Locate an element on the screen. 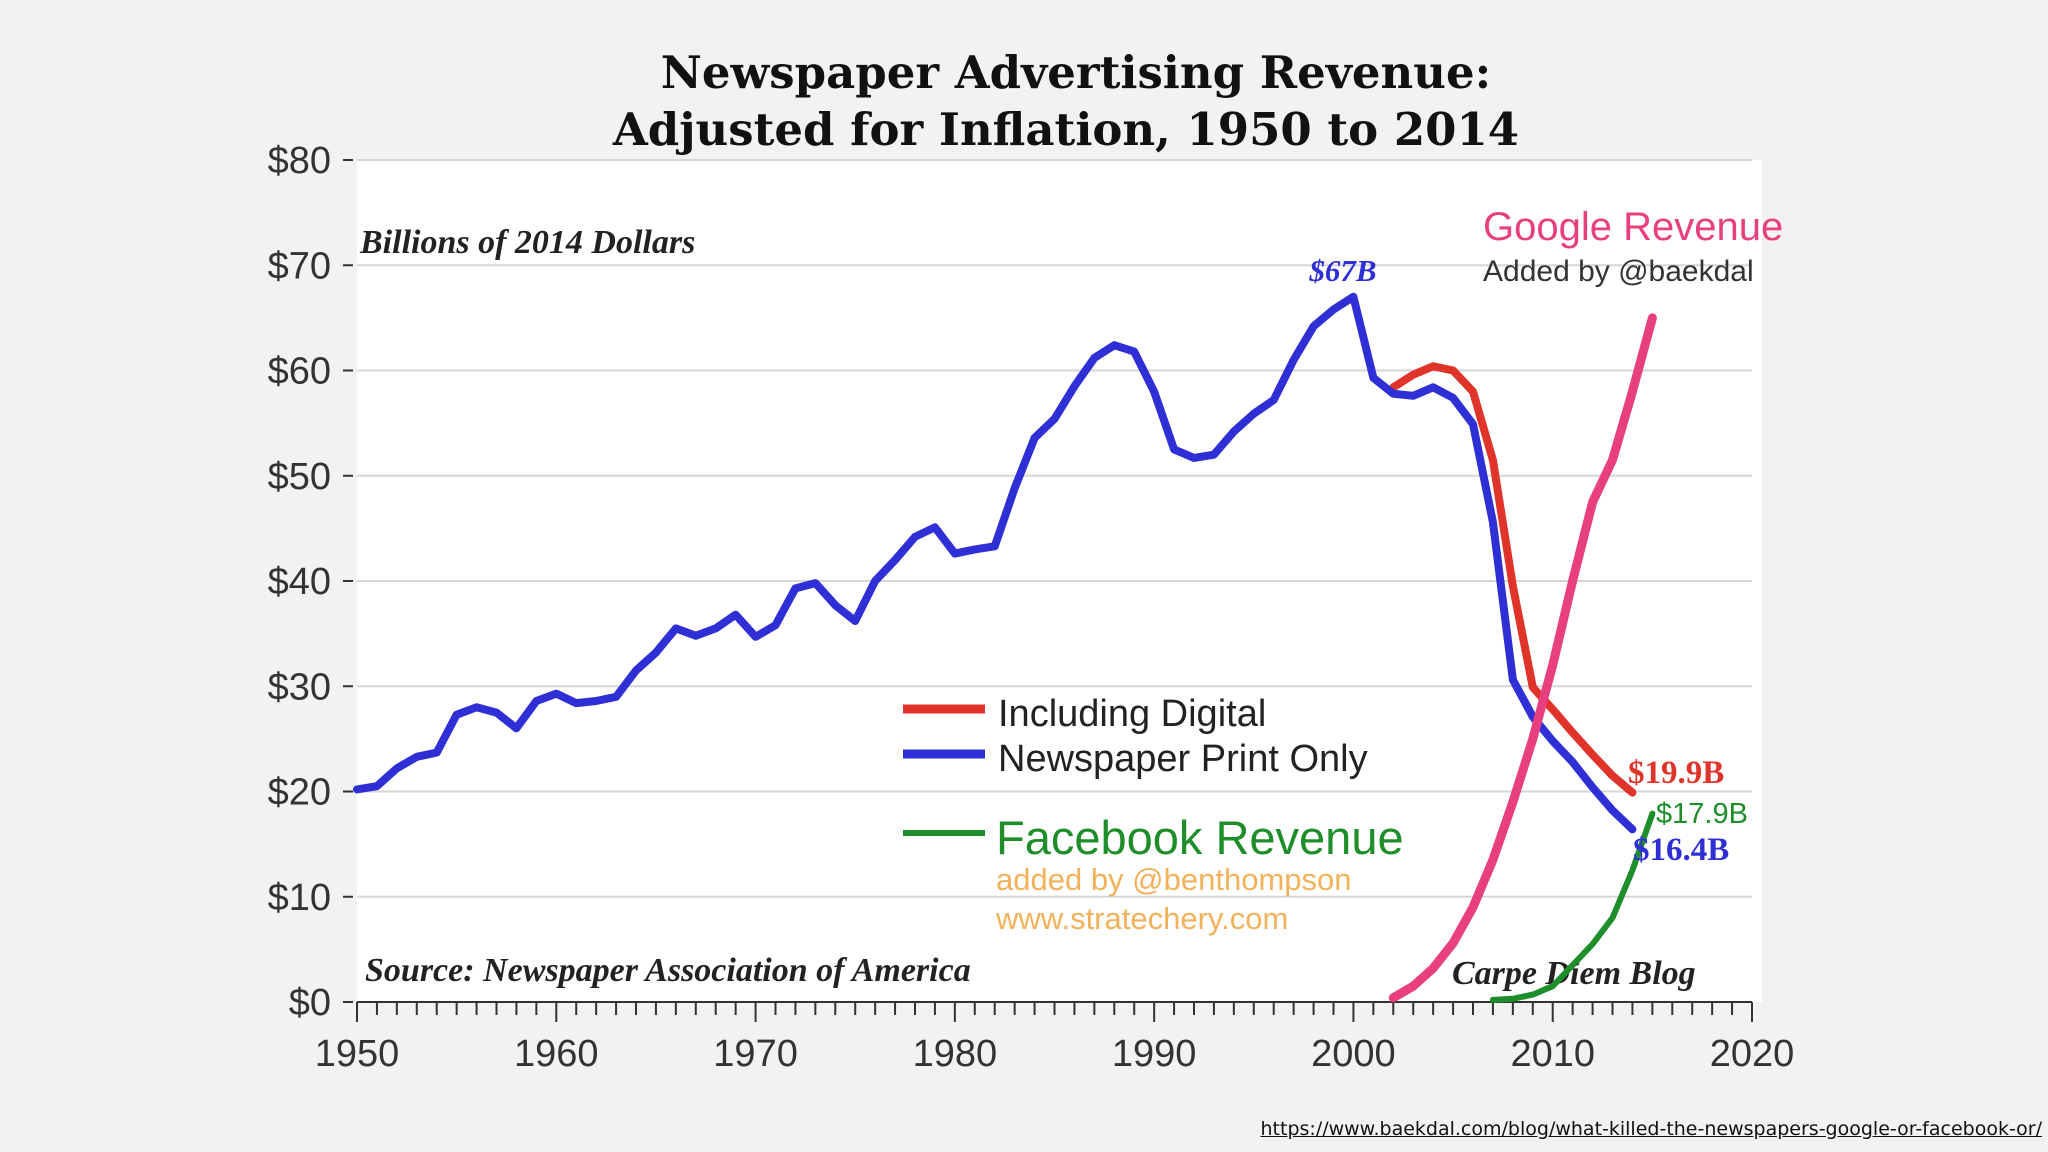  peak-annotation: $67B is located at coordinates (1342, 270).